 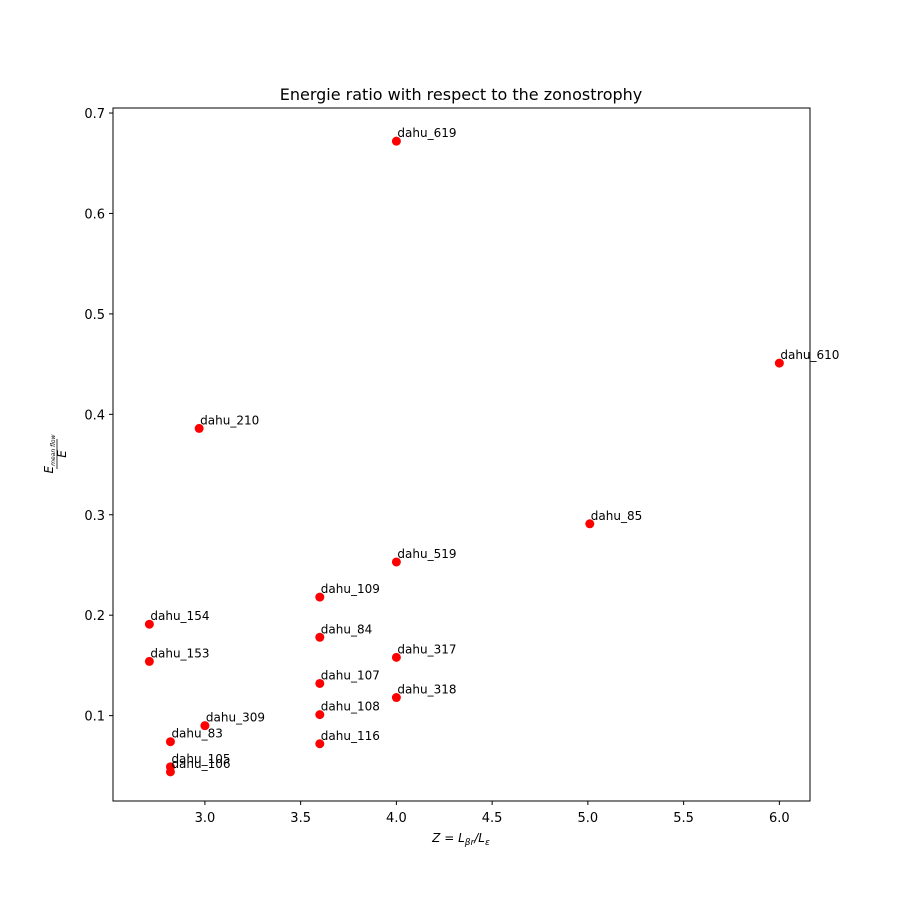 I want to click on data-point-label: dahu_105, so click(x=200, y=759).